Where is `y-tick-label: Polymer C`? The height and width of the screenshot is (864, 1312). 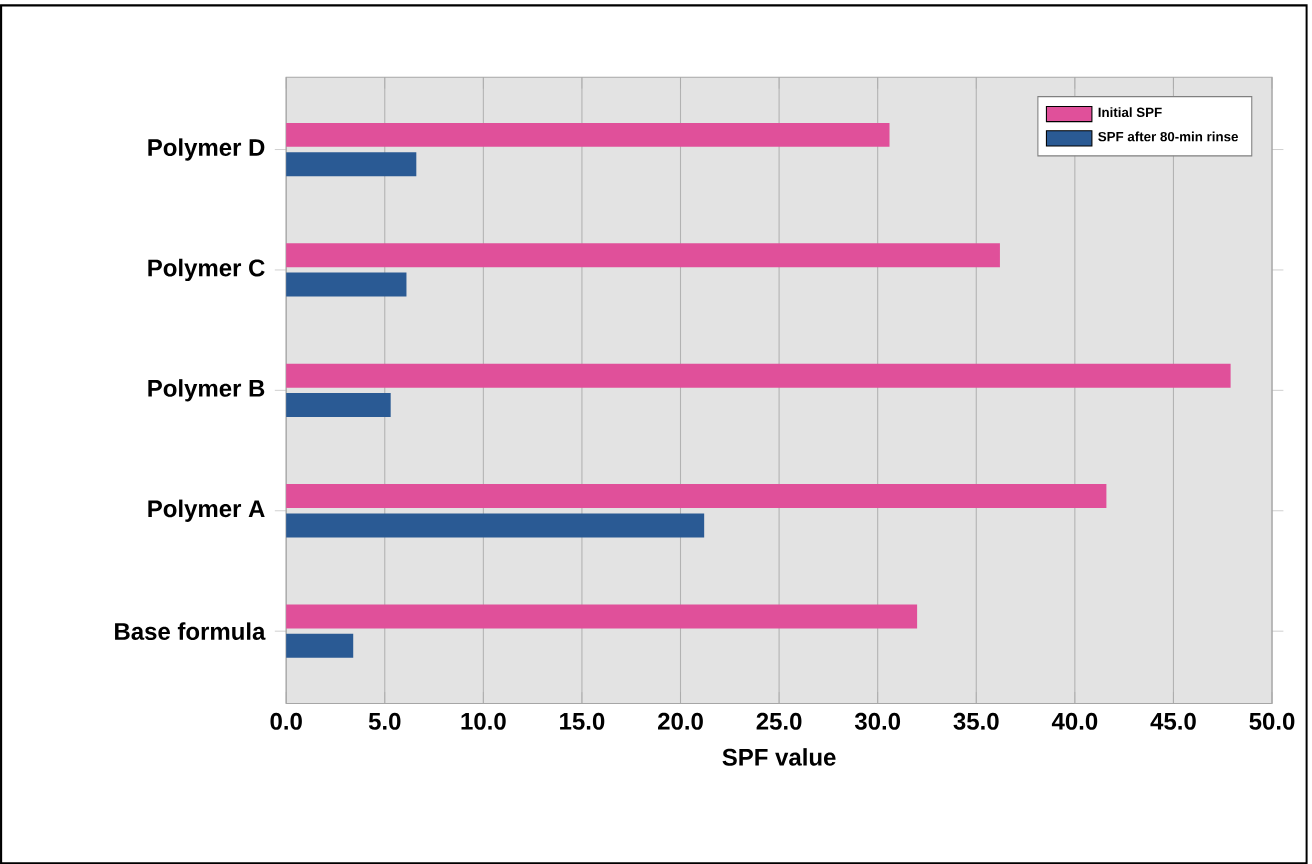
y-tick-label: Polymer C is located at coordinates (206, 269).